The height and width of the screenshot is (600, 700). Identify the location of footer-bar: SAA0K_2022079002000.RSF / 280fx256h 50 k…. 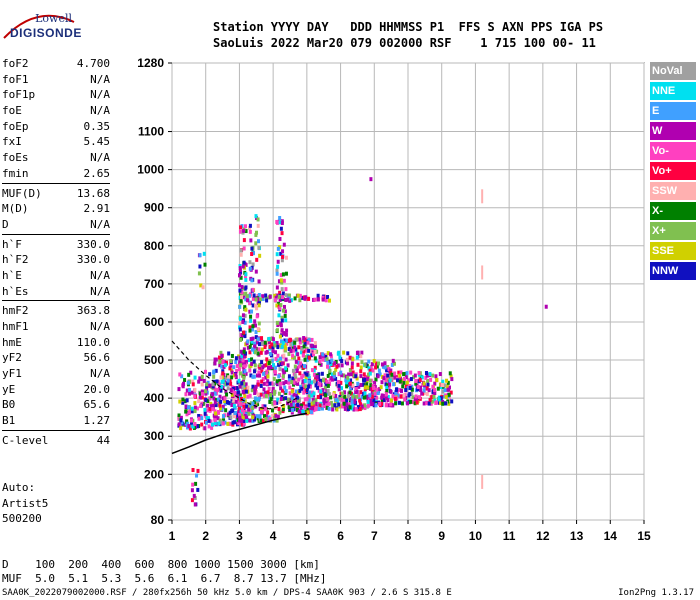
(350, 593).